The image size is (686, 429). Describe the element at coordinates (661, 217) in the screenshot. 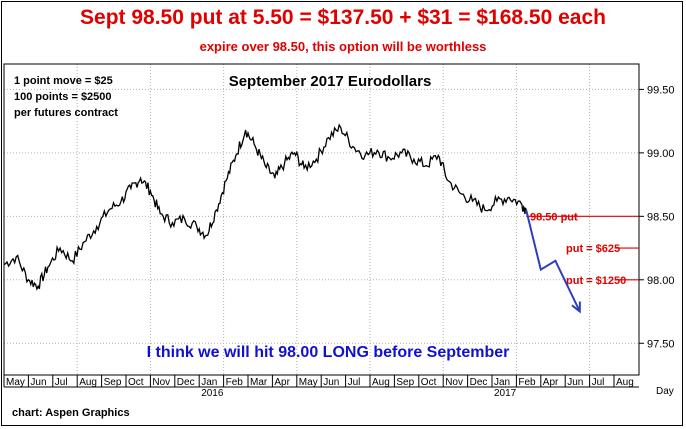

I see `y-tick-label: 98.50` at that location.